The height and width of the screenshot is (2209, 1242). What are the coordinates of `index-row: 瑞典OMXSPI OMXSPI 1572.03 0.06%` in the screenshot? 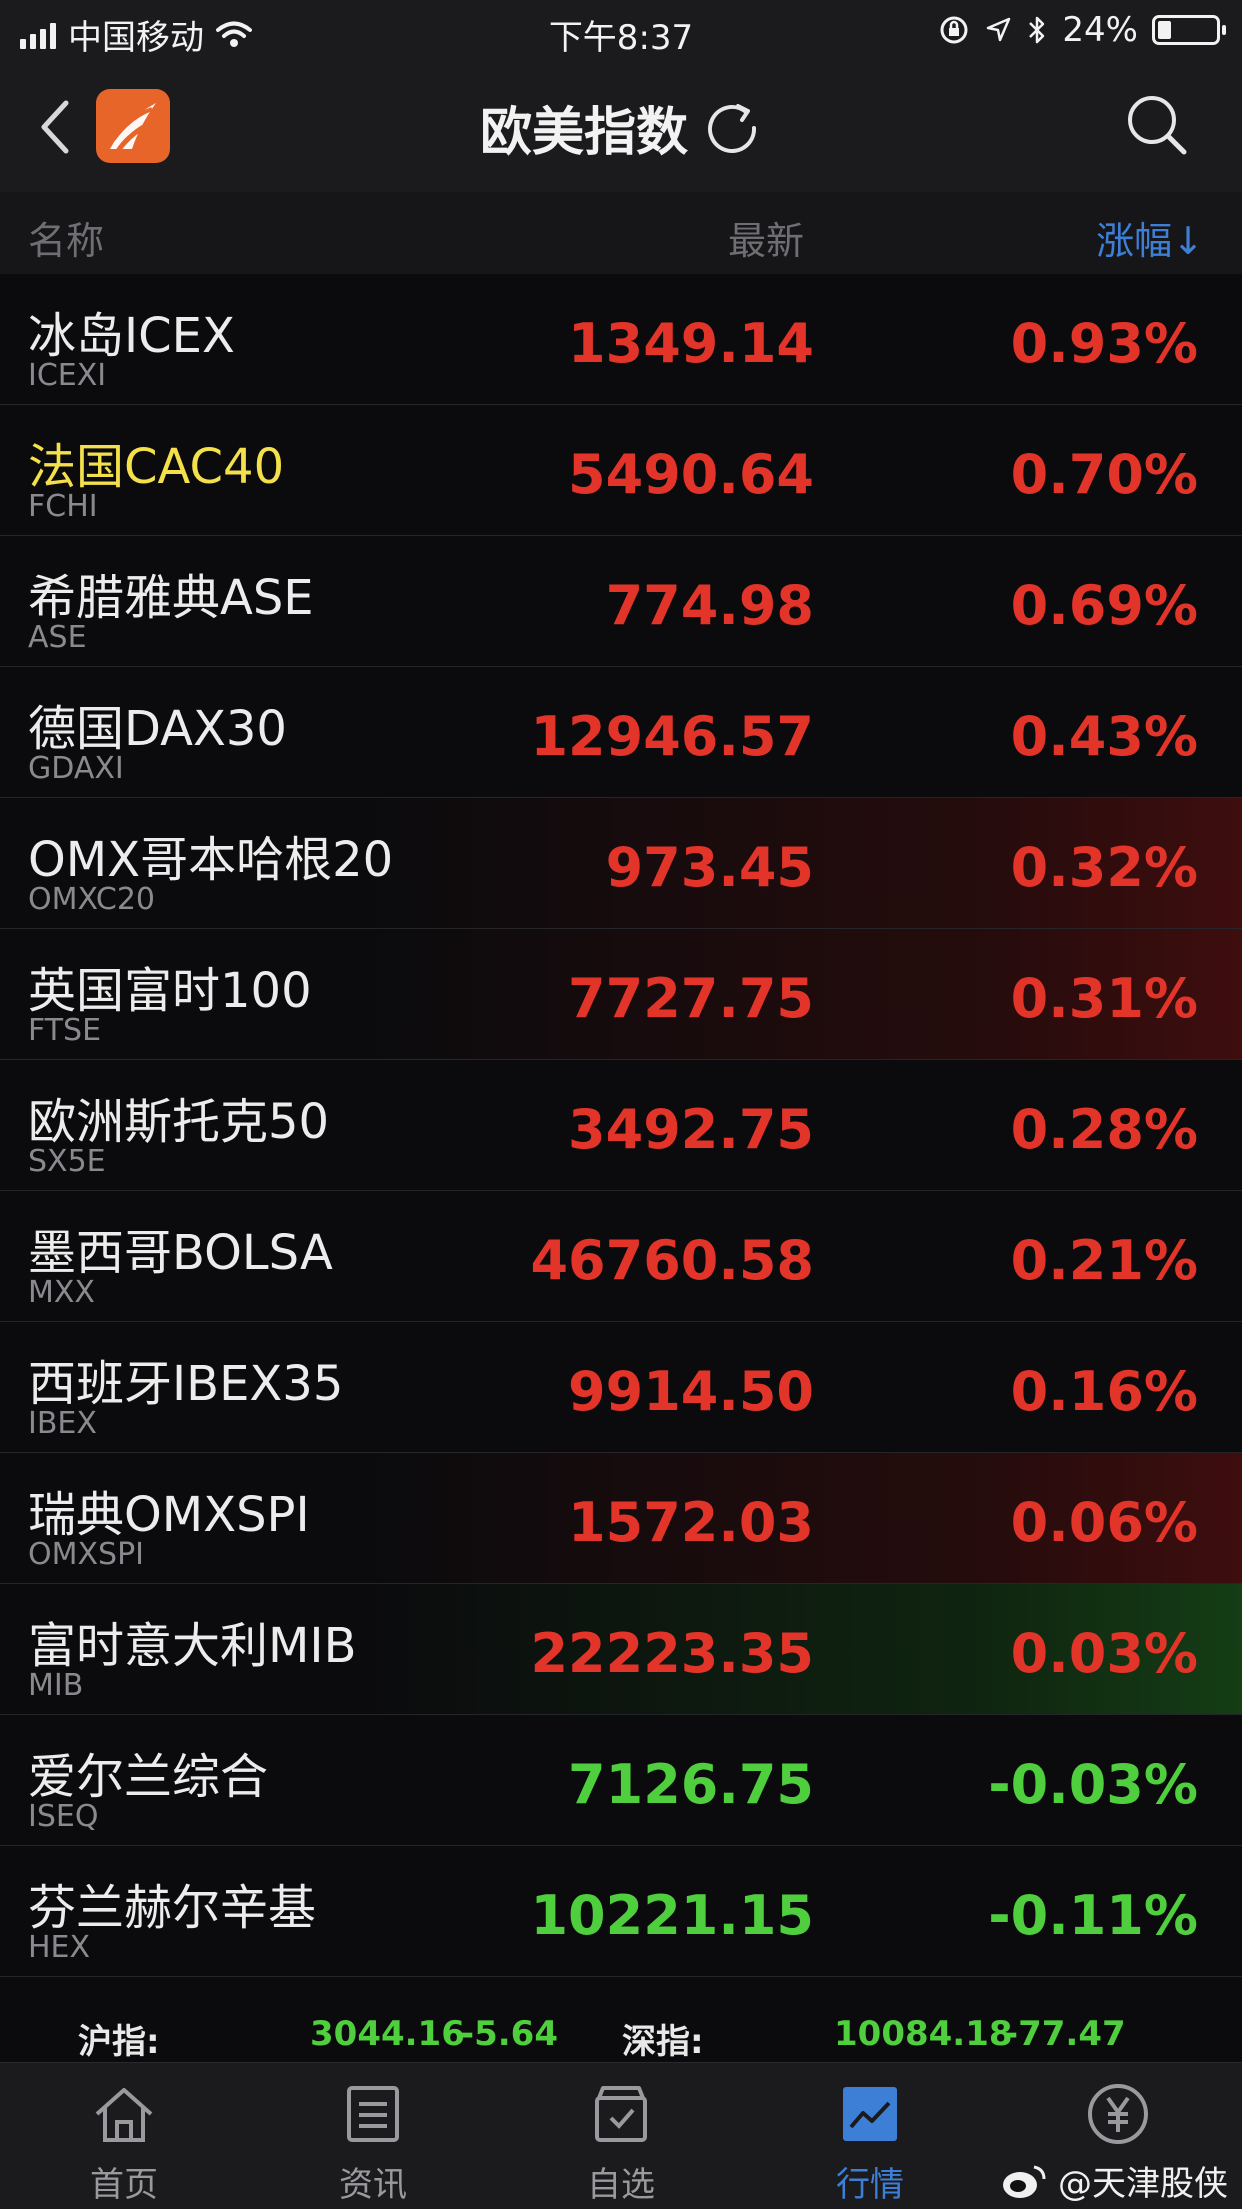 It's located at (621, 1518).